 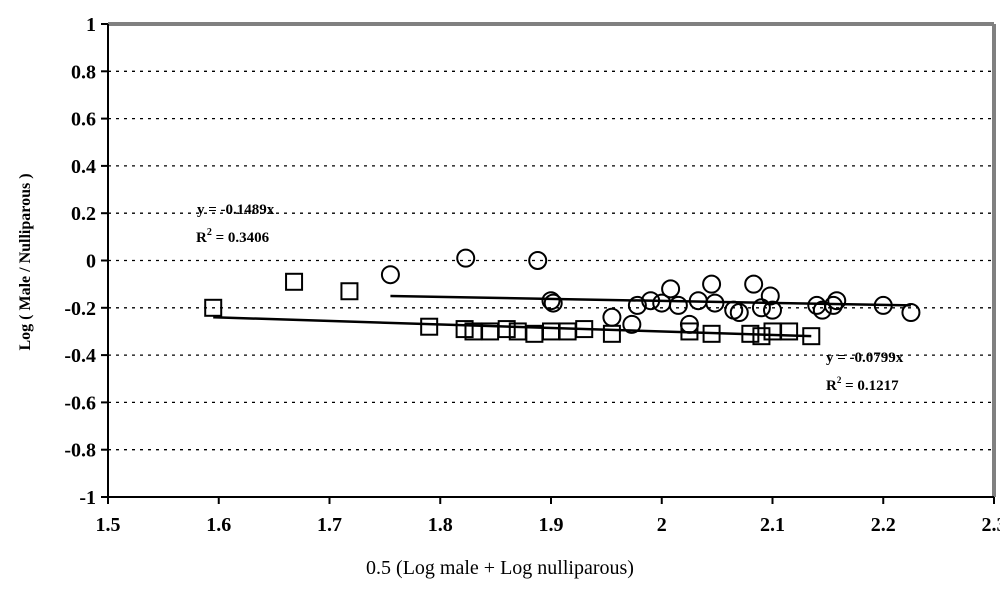 I want to click on y-tick-label: 0.8, so click(x=83, y=72).